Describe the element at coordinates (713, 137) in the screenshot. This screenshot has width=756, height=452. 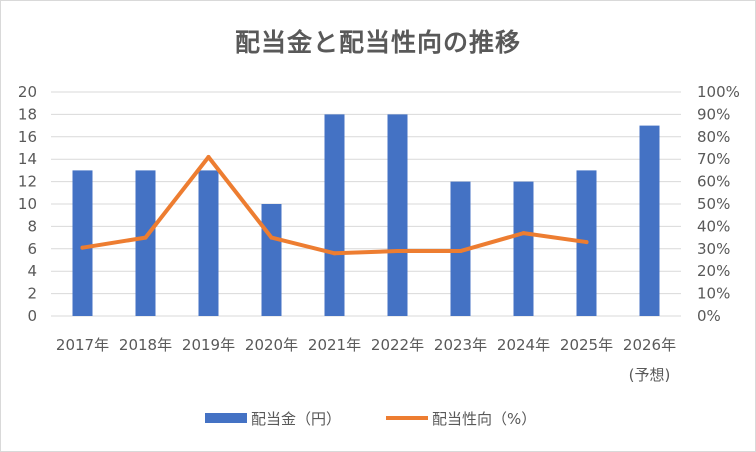
I see `y-right-tick-label: 80%` at that location.